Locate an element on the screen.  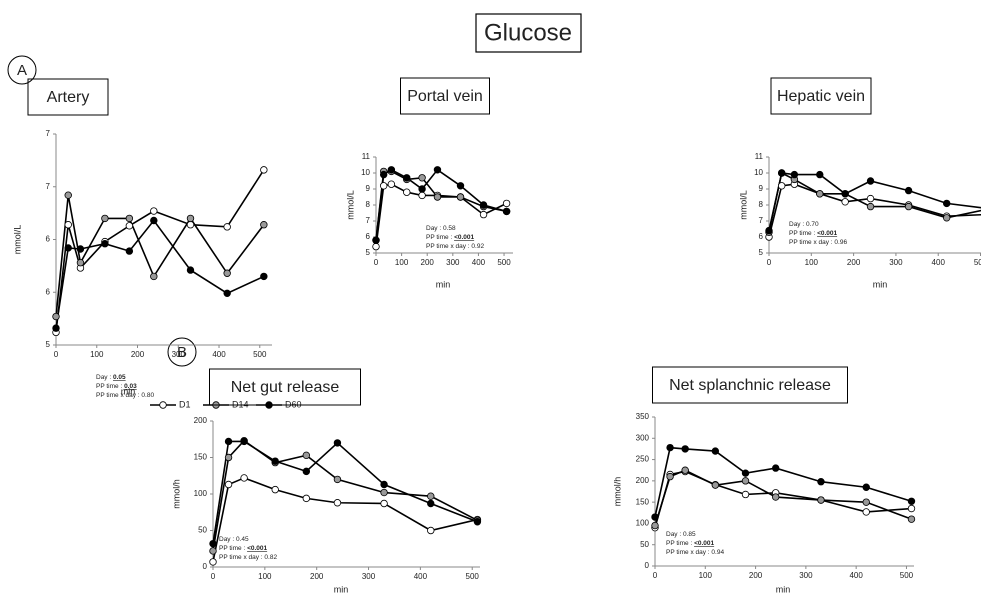
chart-title: Portal vein is located at coordinates (445, 96).